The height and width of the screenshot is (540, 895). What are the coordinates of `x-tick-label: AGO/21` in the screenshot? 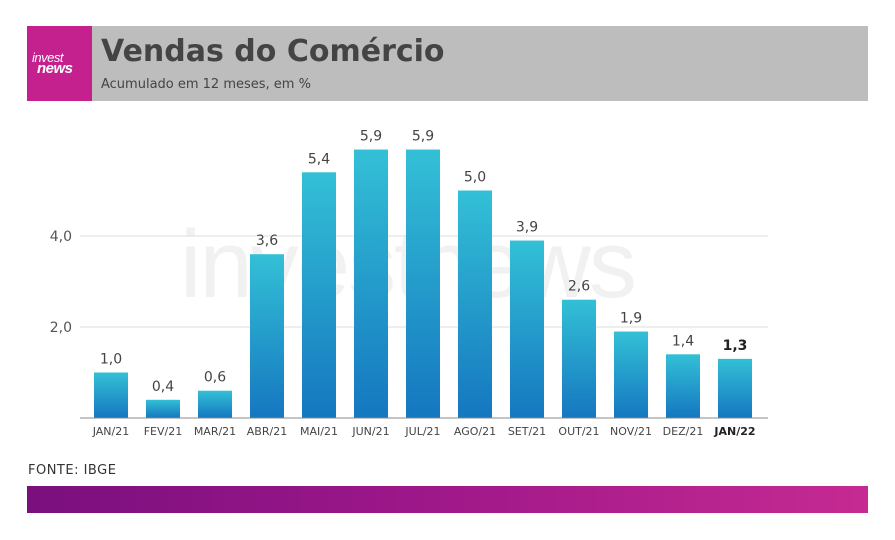 It's located at (475, 431).